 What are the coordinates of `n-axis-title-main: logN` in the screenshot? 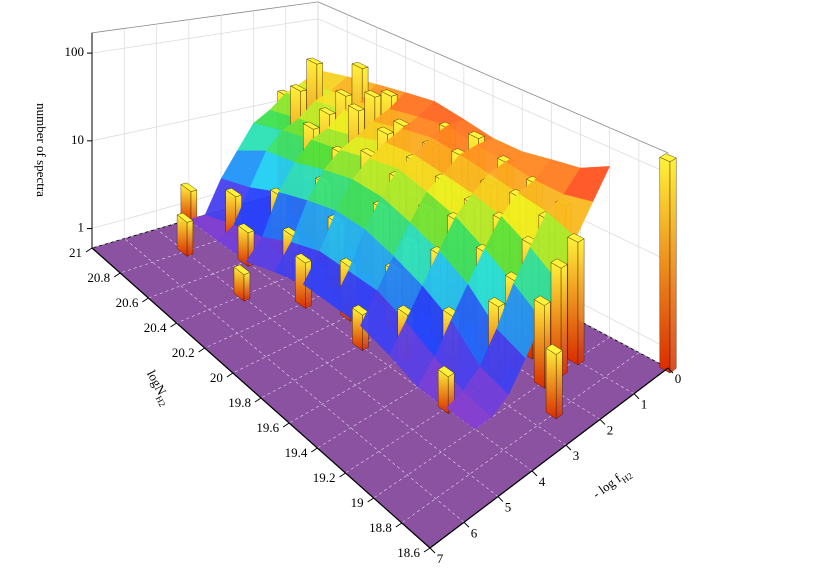 It's located at (157, 382).